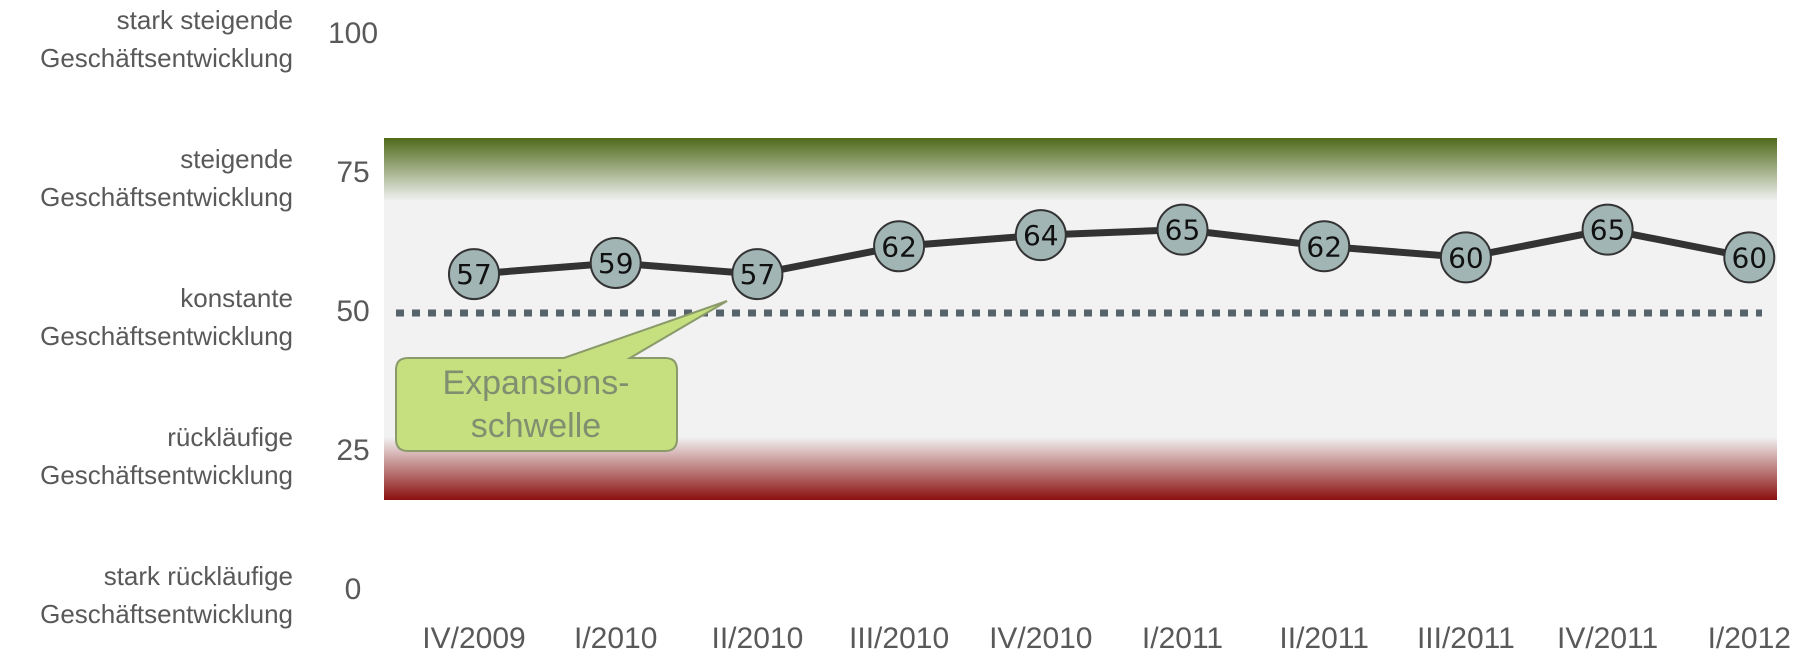 The height and width of the screenshot is (658, 1804). I want to click on x-tick-label: II/2011, so click(1324, 638).